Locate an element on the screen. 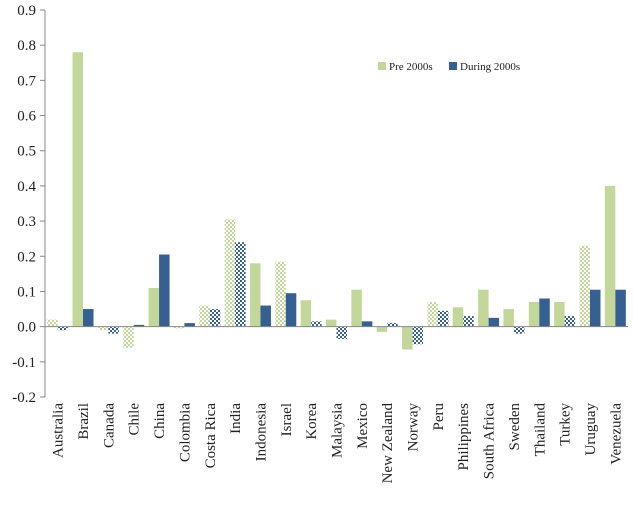 This screenshot has width=633, height=510. bar-during-2000s-venezuela is located at coordinates (620, 308).